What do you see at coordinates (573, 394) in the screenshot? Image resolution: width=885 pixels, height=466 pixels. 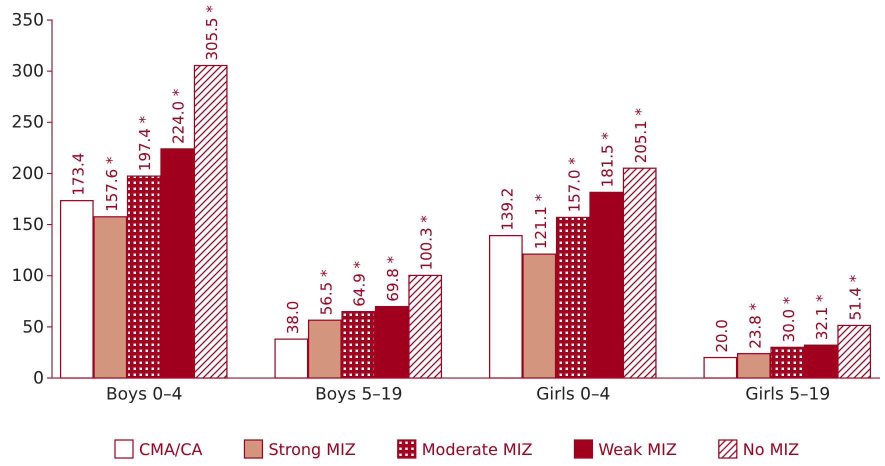 I see `x-tick-label: Girls 0–4` at bounding box center [573, 394].